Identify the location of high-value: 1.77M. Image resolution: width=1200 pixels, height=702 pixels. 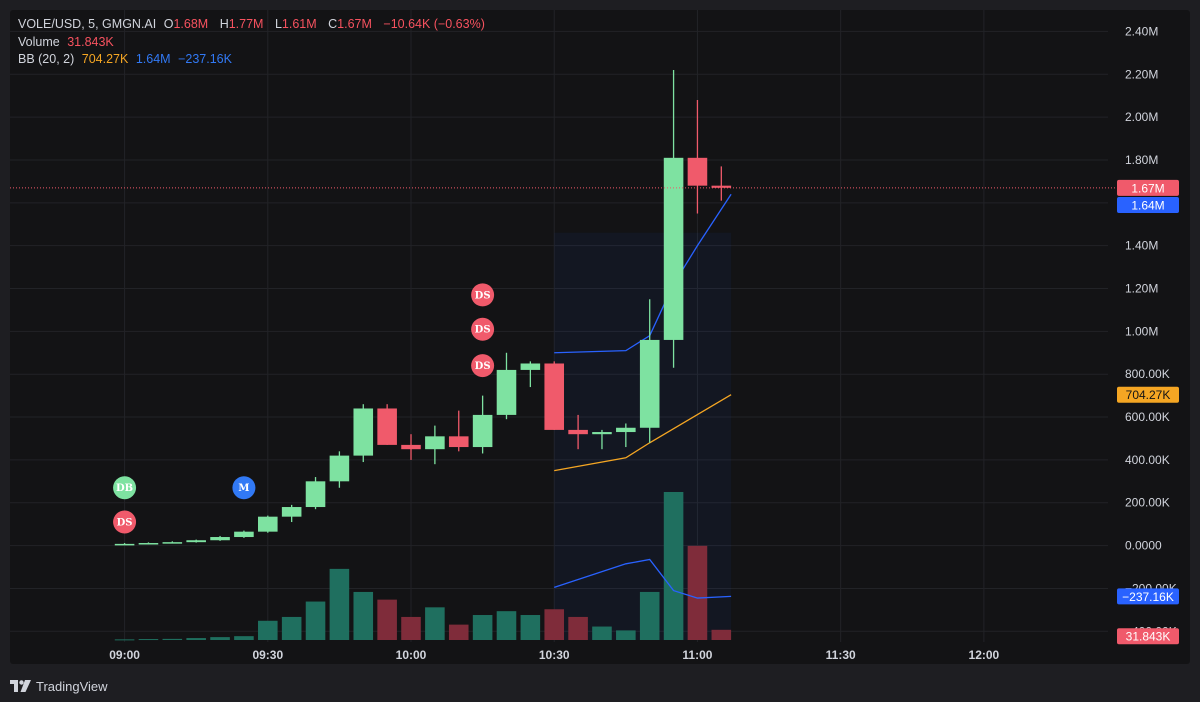
(246, 24).